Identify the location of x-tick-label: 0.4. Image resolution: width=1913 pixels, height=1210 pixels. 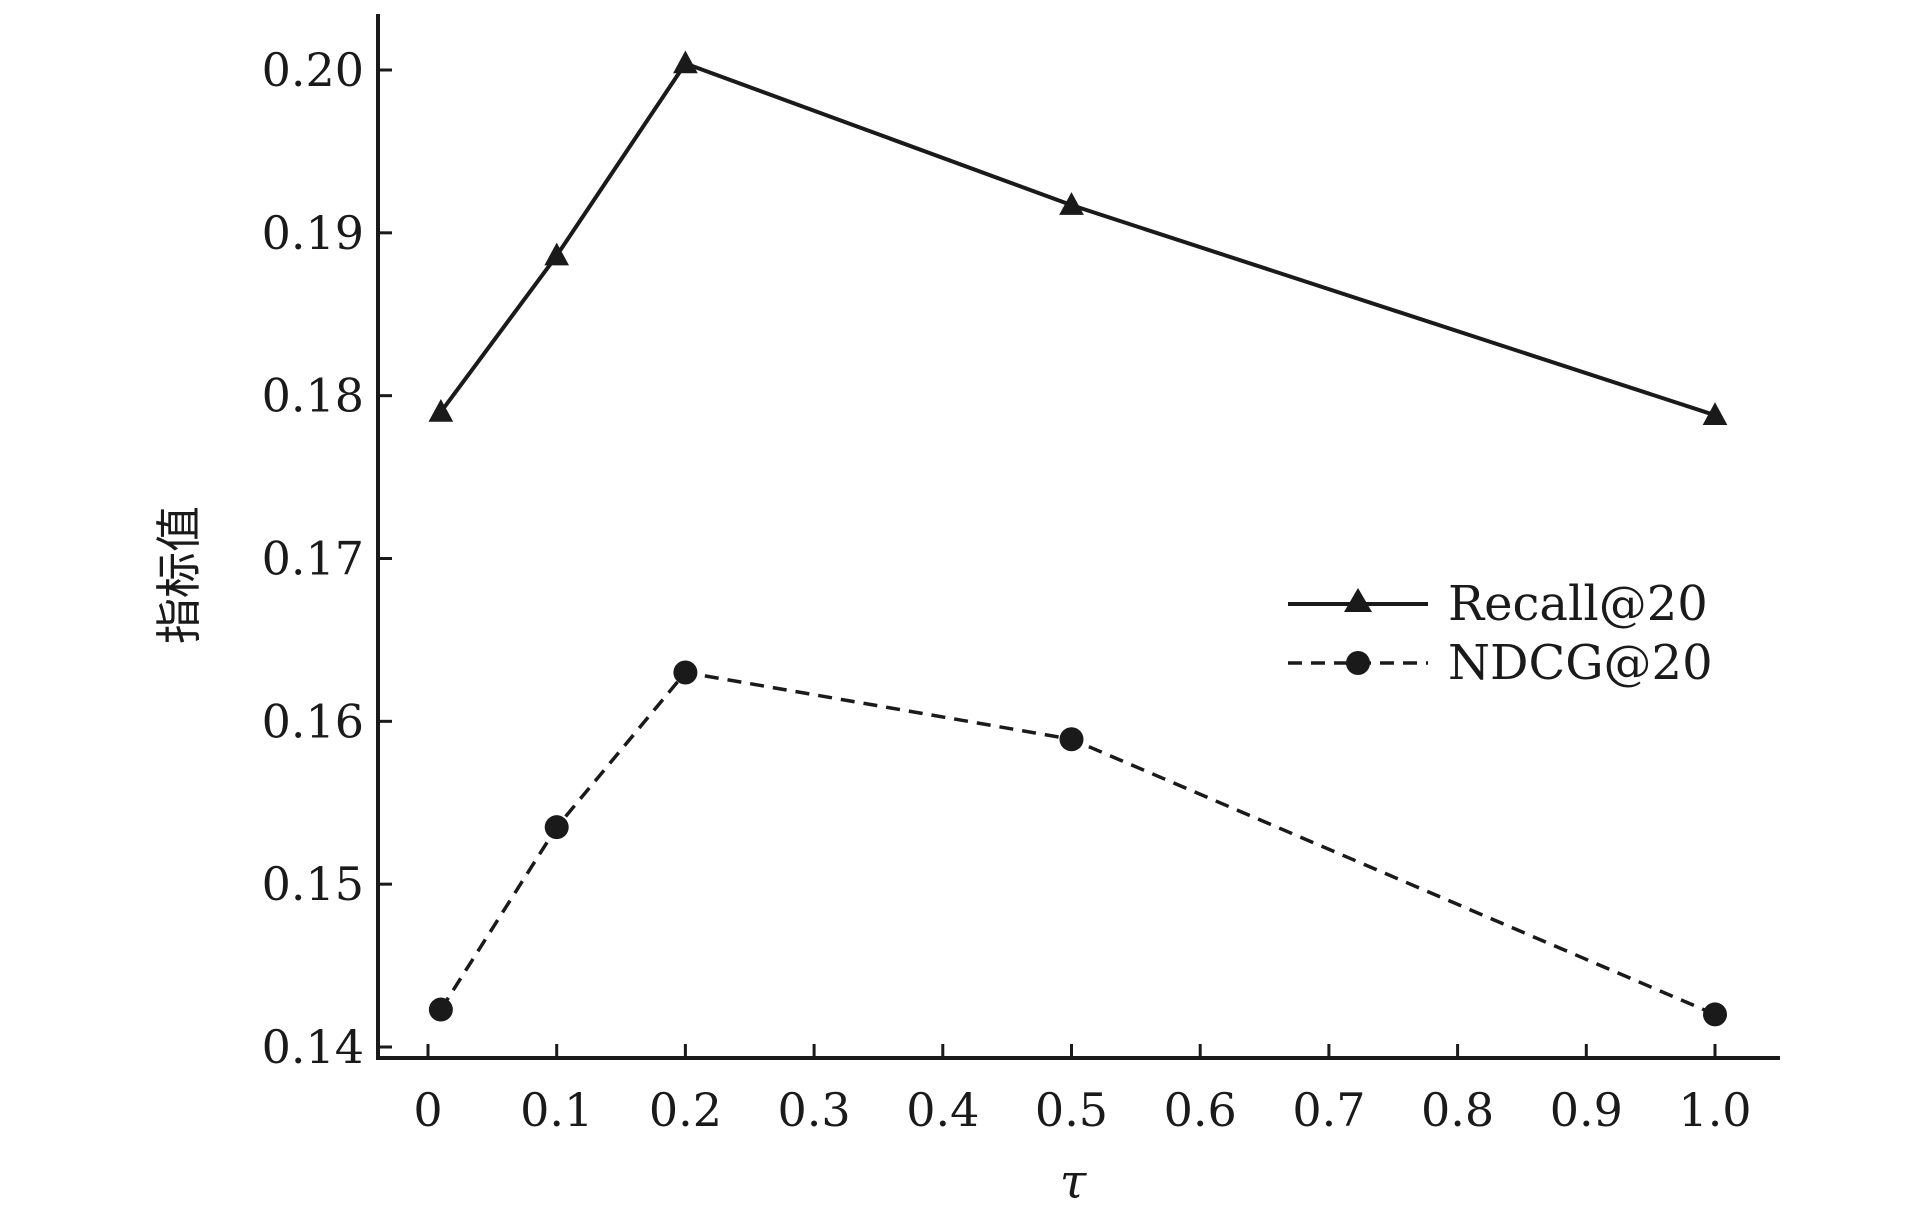
(942, 1110).